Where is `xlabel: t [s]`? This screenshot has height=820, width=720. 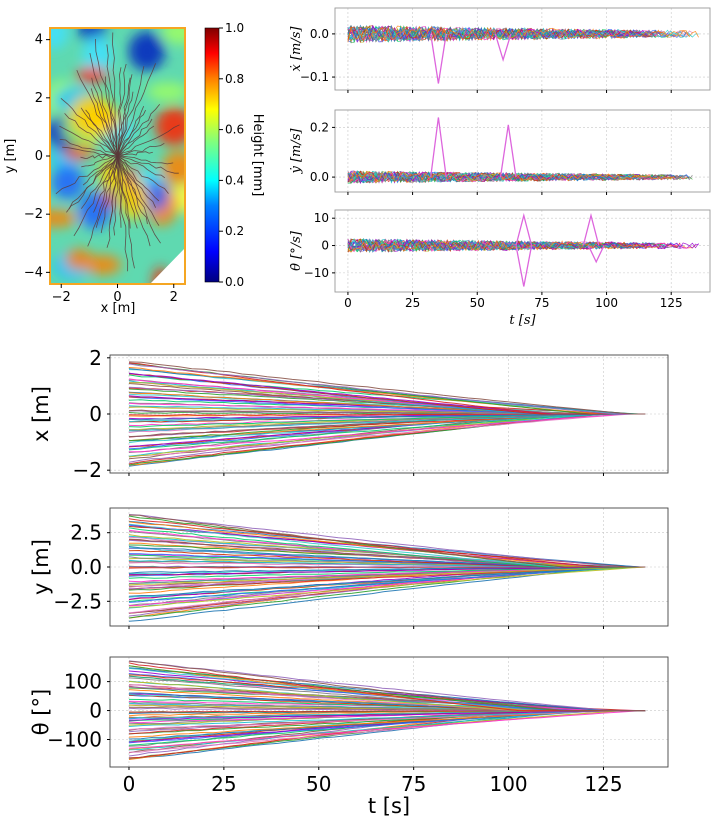
xlabel: t [s] is located at coordinates (522, 320).